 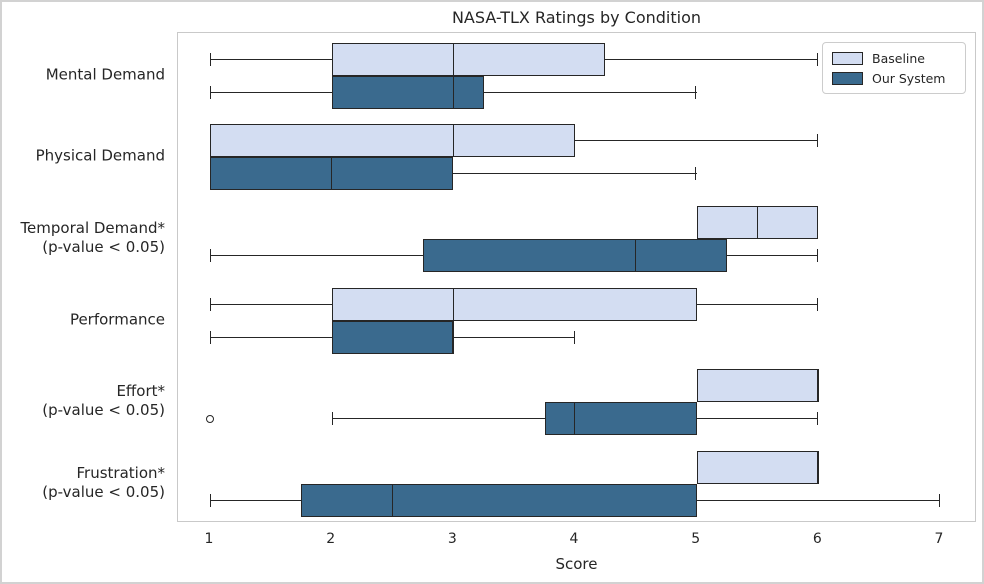 I want to click on xtick-label: 5, so click(x=696, y=539).